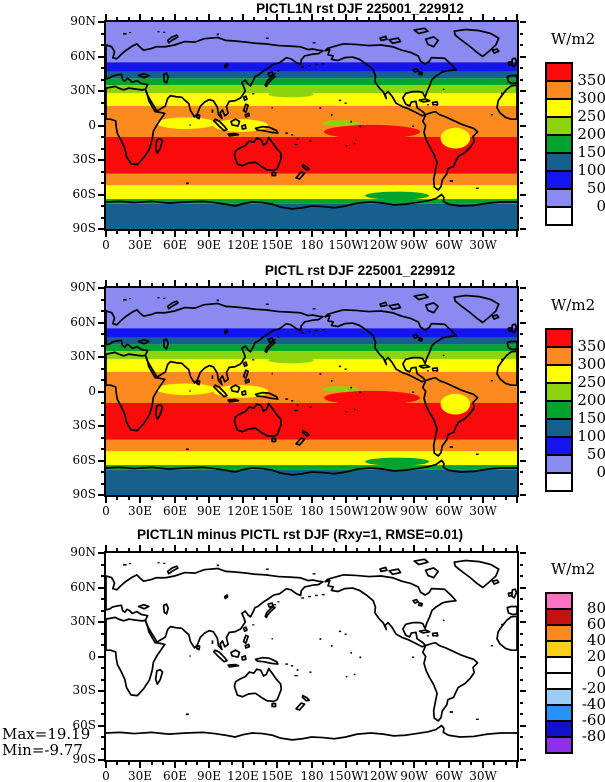 Image resolution: width=605 pixels, height=782 pixels. I want to click on x-tick-label: 30E, so click(140, 245).